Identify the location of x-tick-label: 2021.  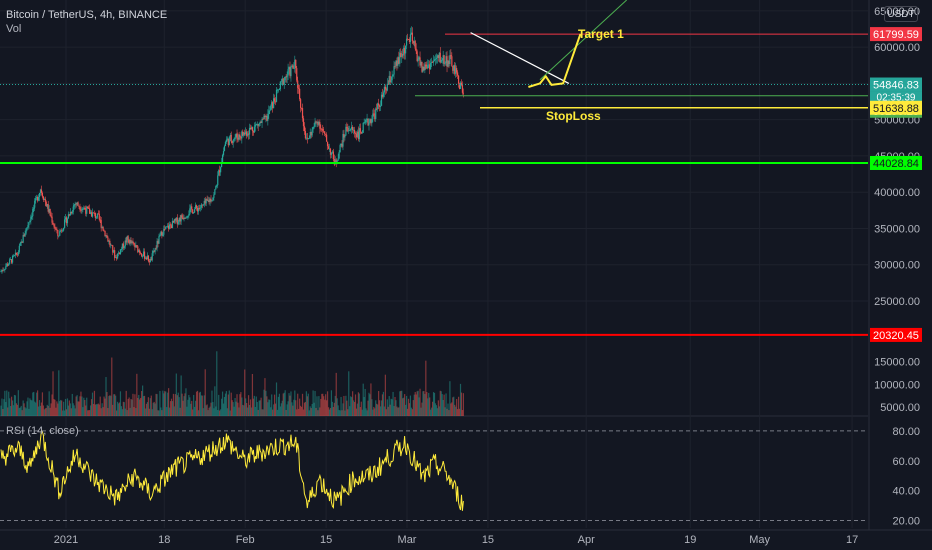
(66, 540).